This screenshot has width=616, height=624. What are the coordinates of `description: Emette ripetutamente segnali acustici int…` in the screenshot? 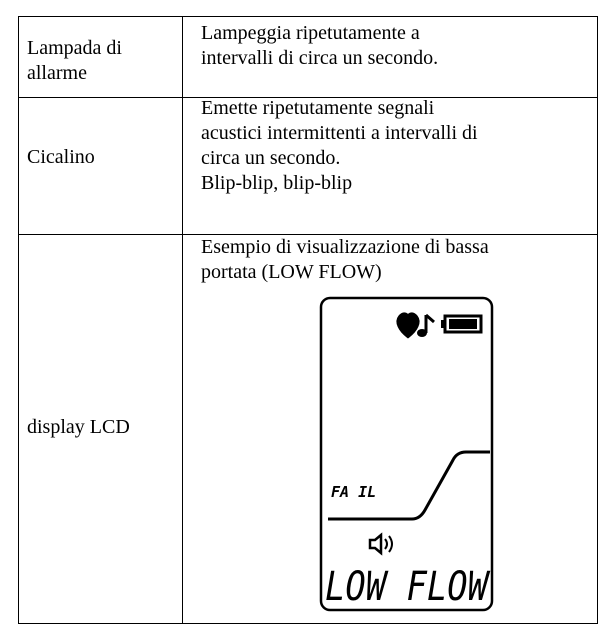 It's located at (339, 146).